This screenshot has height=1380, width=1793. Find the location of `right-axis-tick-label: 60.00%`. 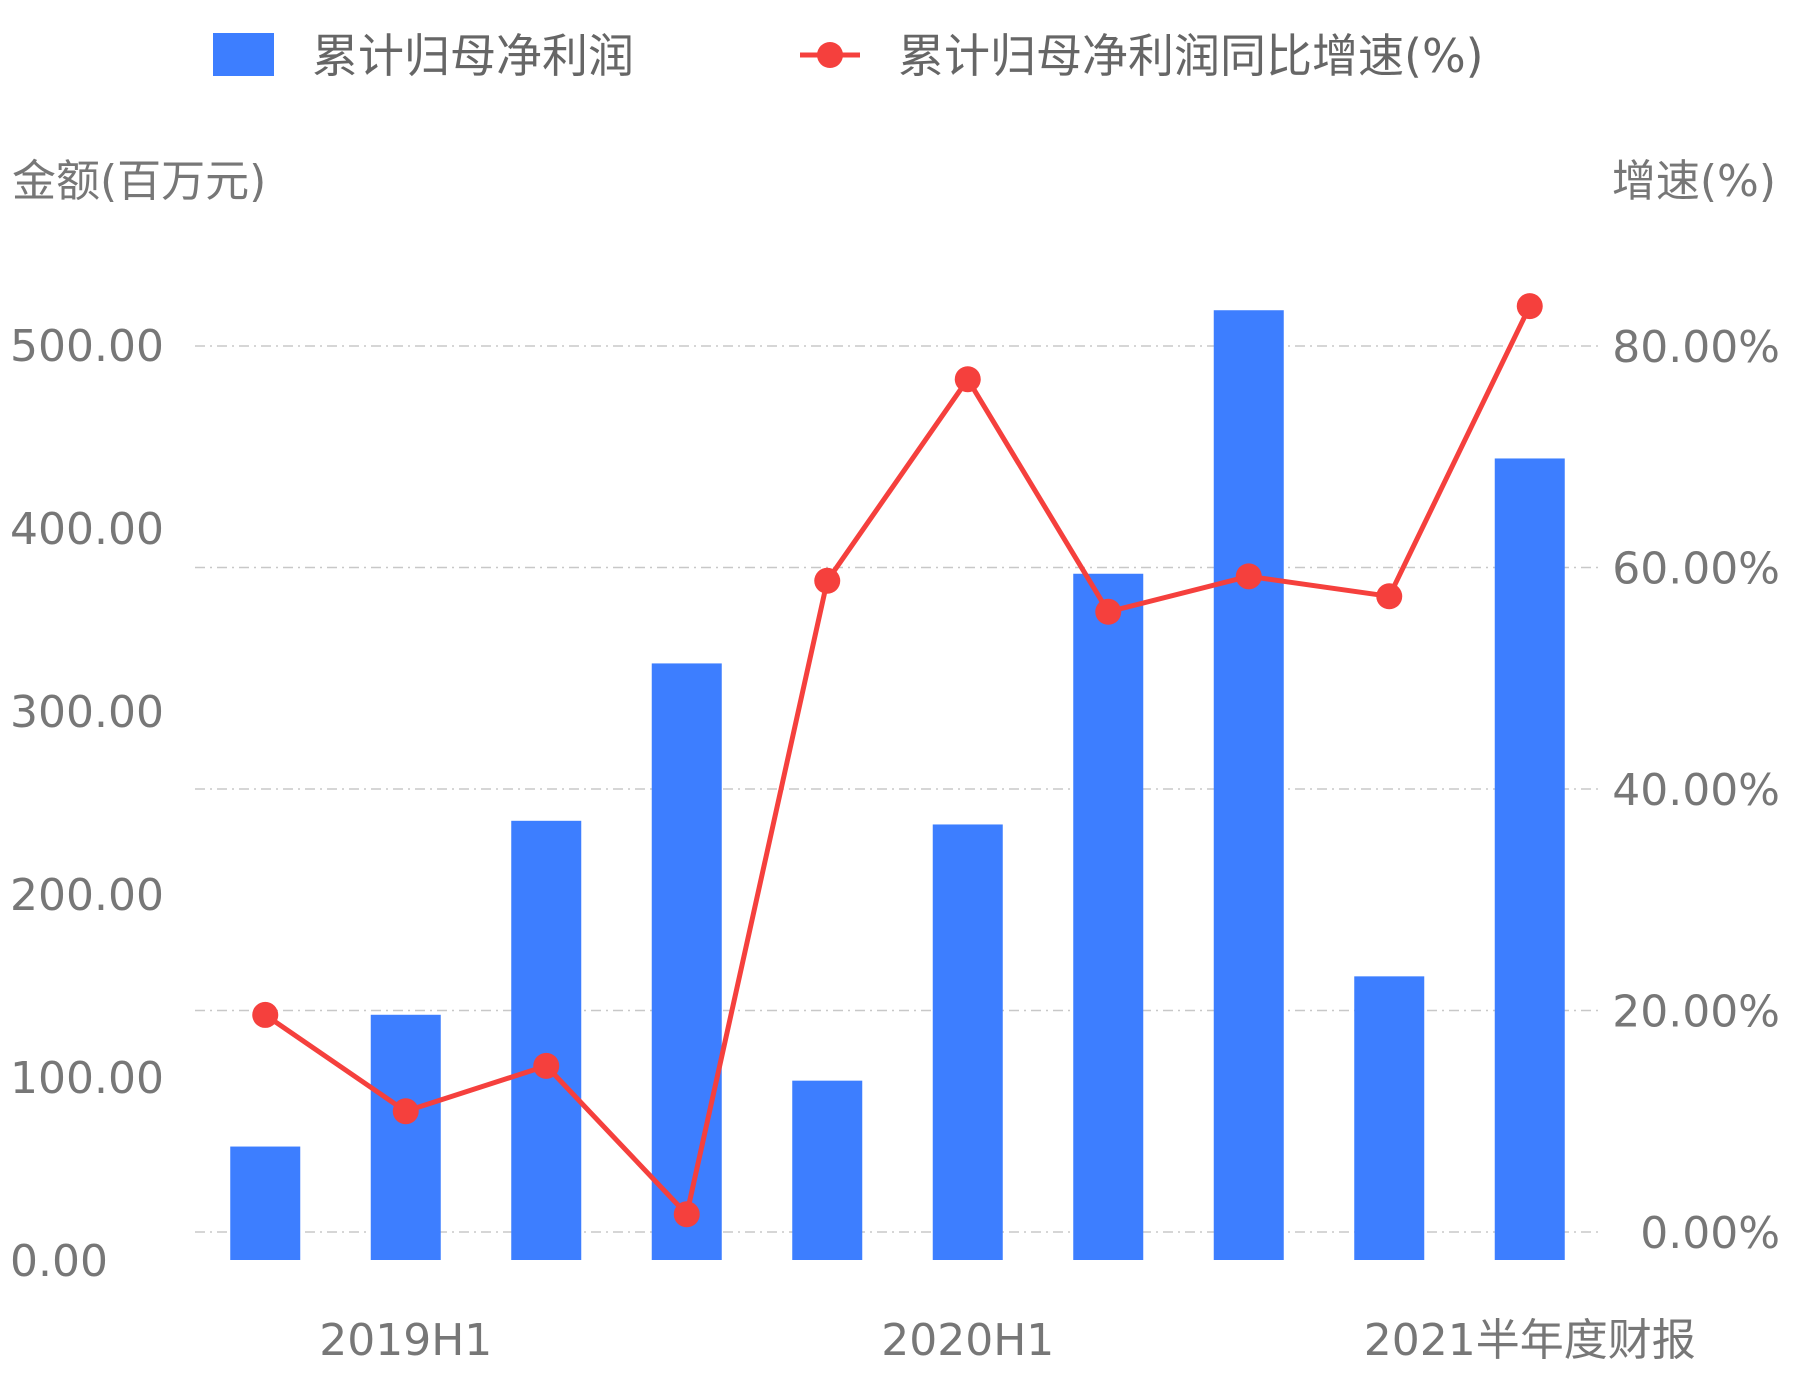

right-axis-tick-label: 60.00% is located at coordinates (1696, 569).